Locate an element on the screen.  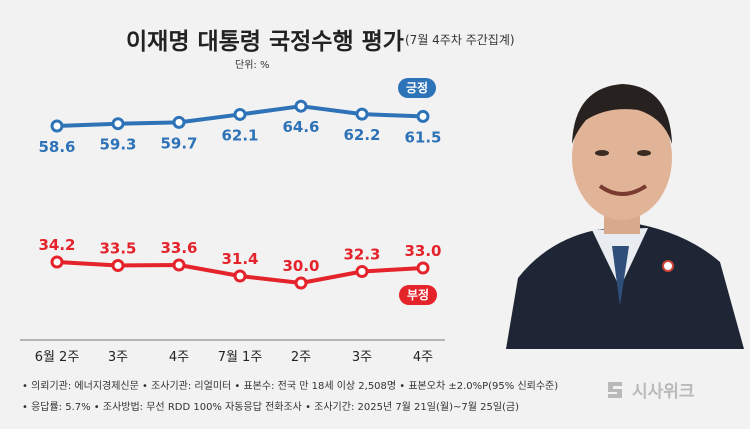
neg-series-value-label-6: 33.0 is located at coordinates (422, 251).